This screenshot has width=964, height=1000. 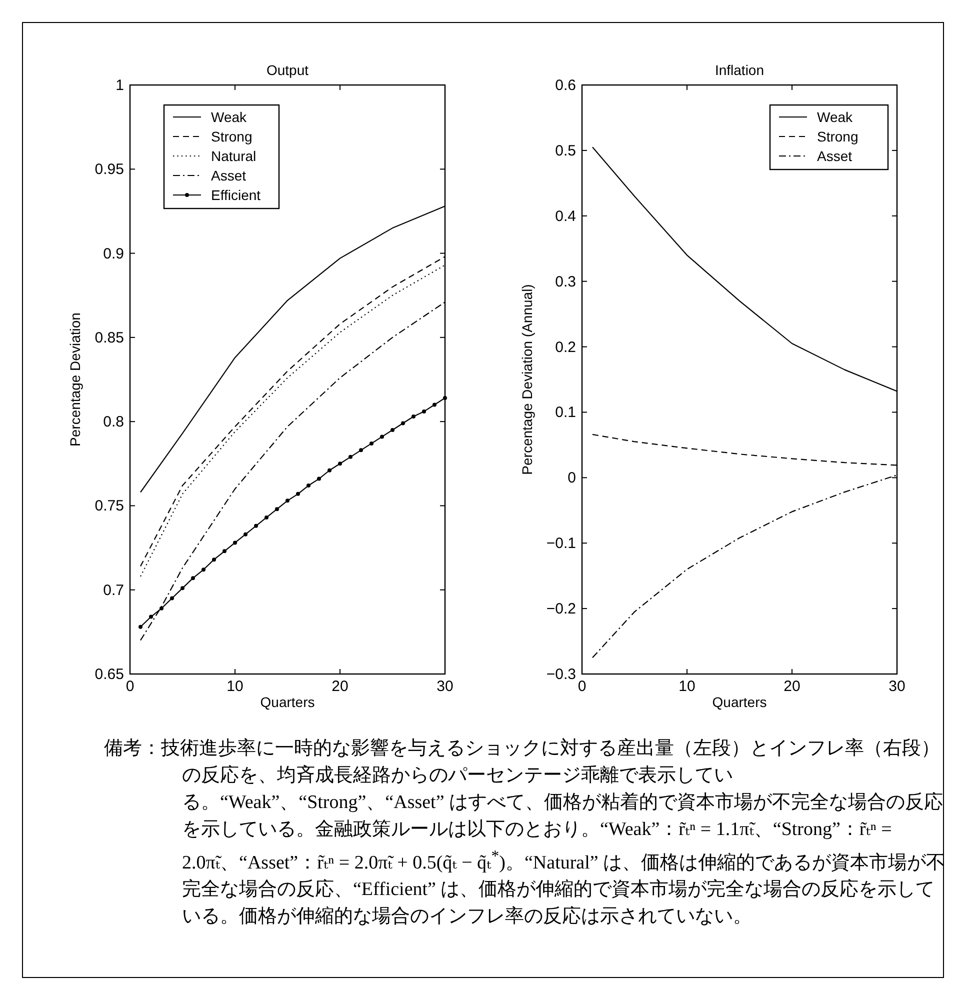 What do you see at coordinates (739, 70) in the screenshot?
I see `chart-title: Inflation` at bounding box center [739, 70].